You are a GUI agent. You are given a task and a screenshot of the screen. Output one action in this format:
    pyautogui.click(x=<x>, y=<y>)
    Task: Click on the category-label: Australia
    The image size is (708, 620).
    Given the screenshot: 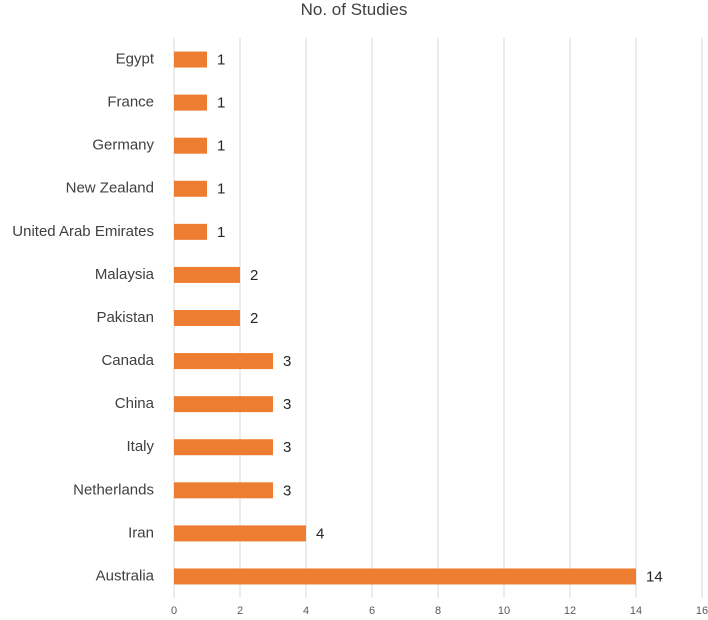 What is the action you would take?
    pyautogui.click(x=125, y=575)
    